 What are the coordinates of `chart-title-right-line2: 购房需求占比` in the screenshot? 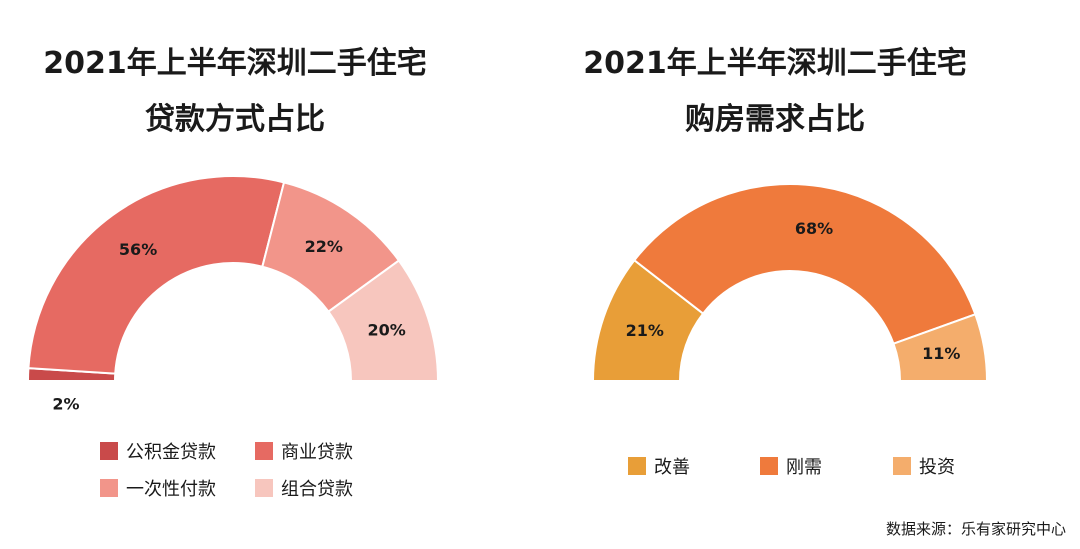 It's located at (775, 119).